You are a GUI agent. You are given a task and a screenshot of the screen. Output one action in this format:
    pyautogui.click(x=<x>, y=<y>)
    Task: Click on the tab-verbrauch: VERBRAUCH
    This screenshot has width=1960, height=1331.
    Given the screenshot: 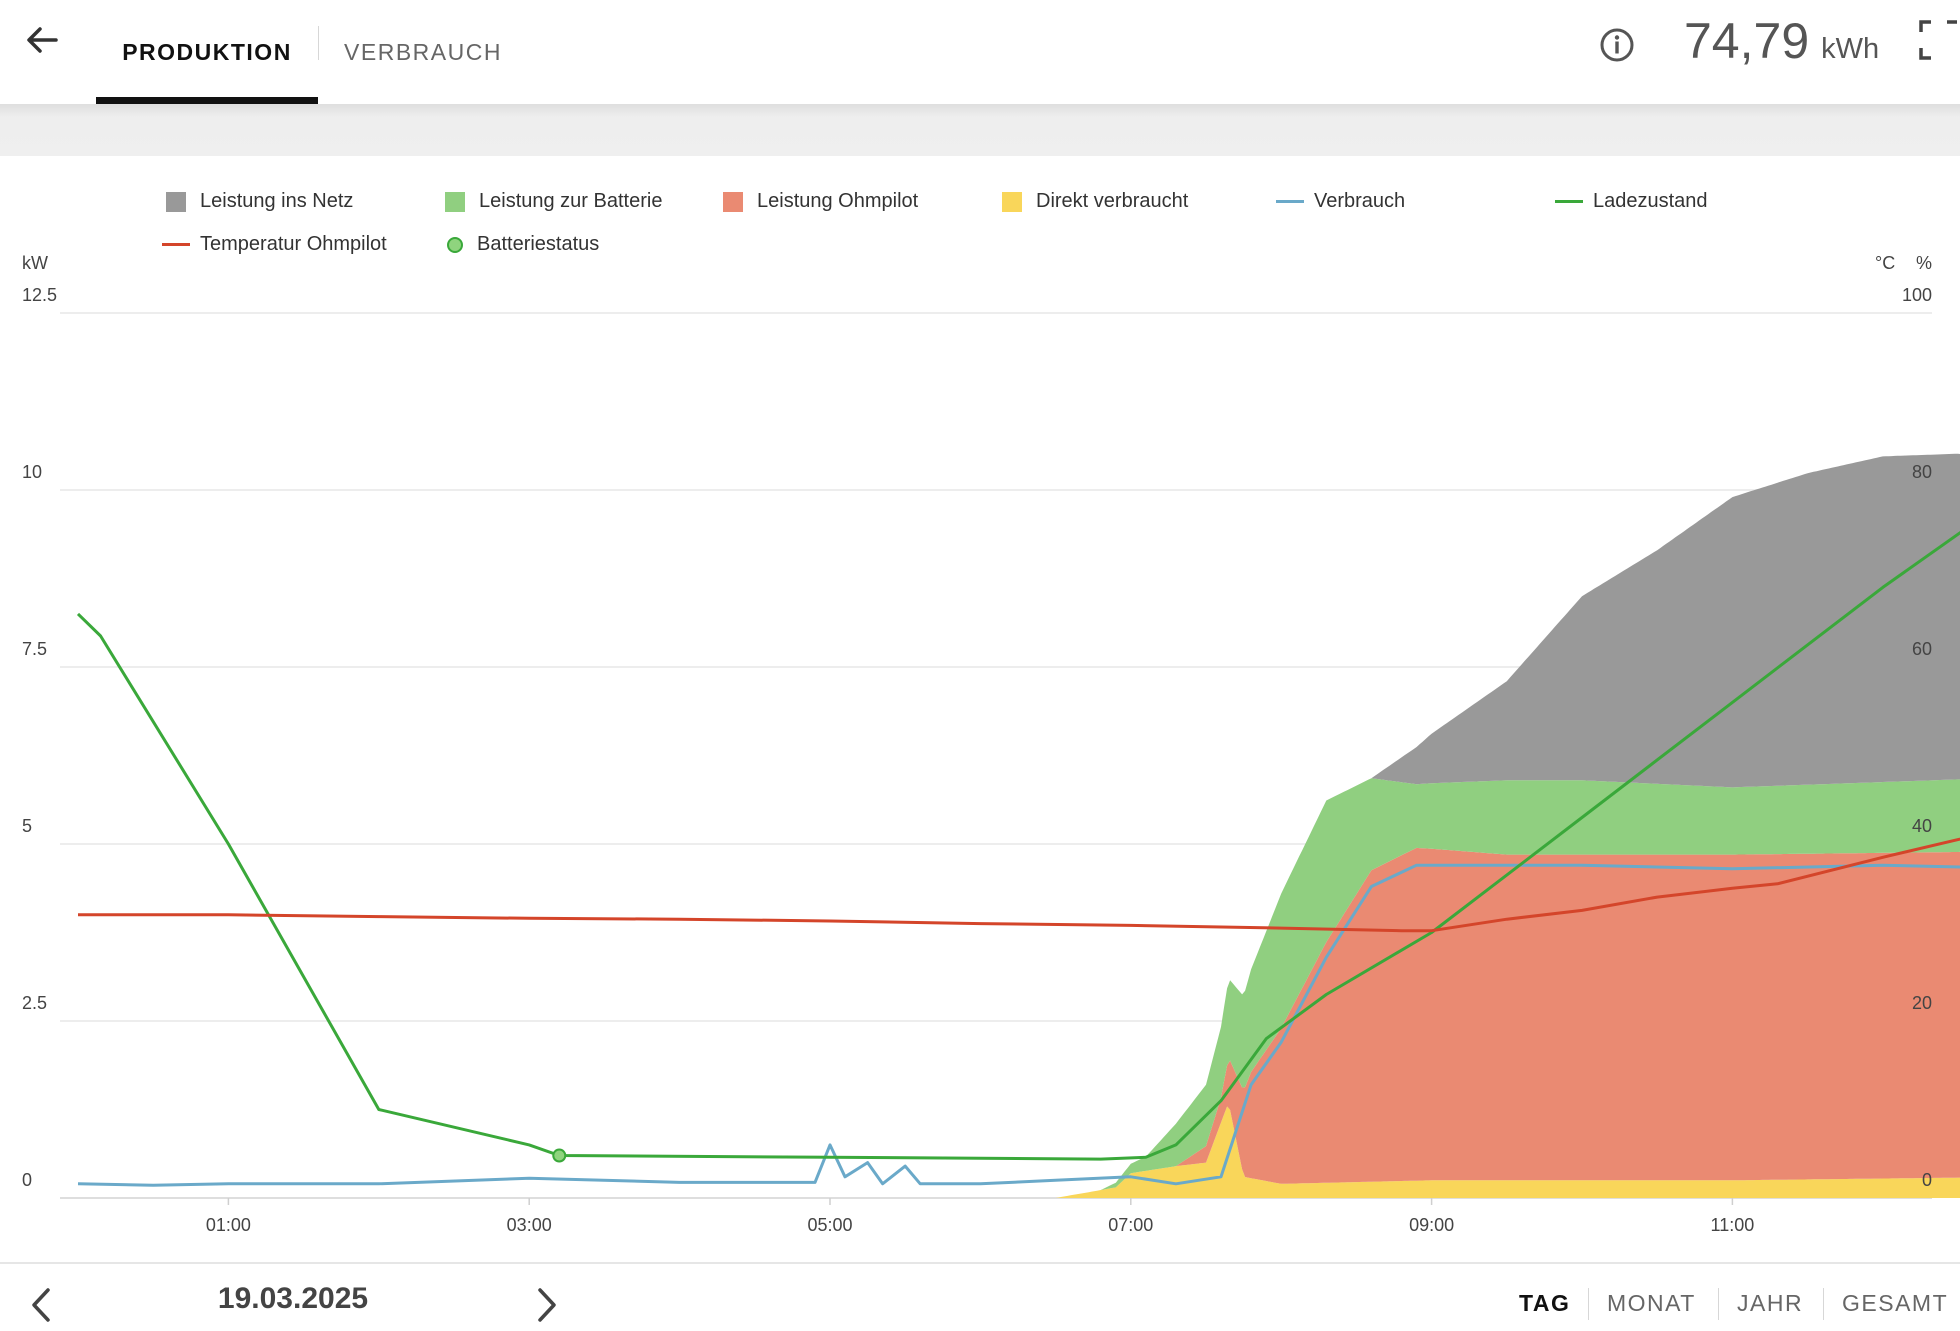 What is the action you would take?
    pyautogui.click(x=423, y=51)
    